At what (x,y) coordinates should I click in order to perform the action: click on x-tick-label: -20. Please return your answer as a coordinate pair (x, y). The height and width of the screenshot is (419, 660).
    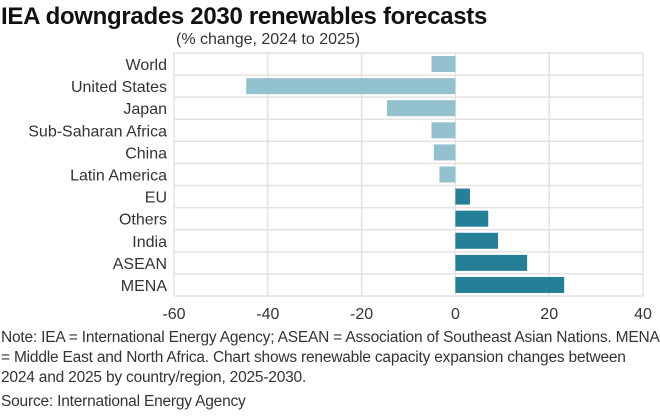
    Looking at the image, I should click on (361, 314).